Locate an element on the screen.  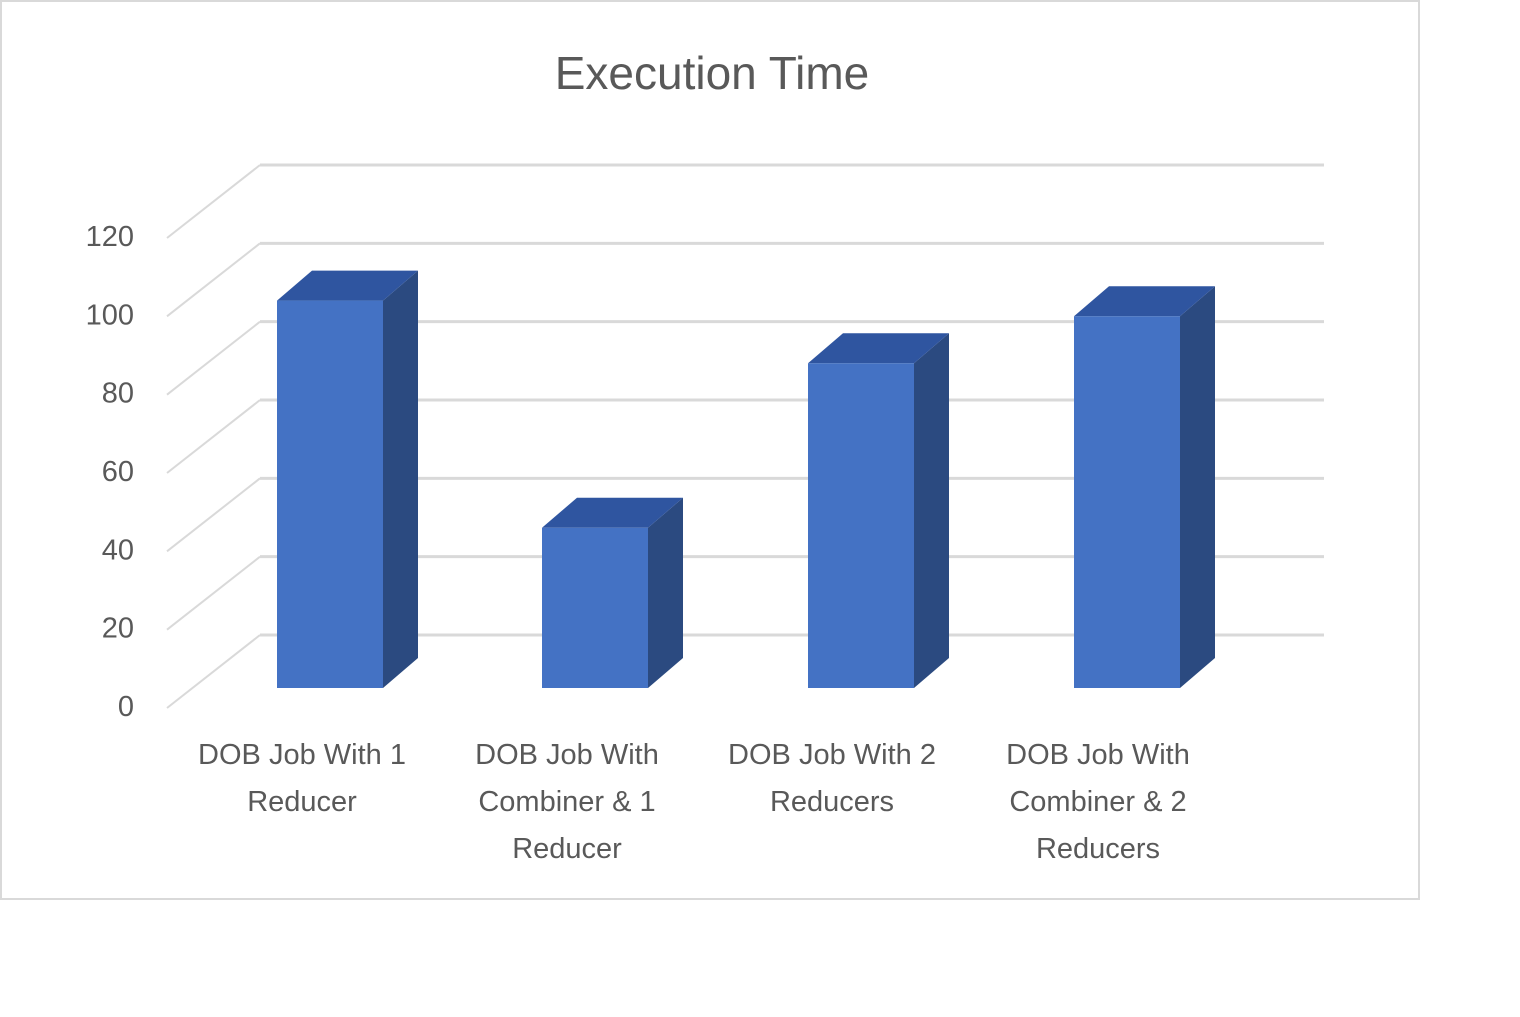
x-category-label: DOB Job With Combiner & 1 Reducer is located at coordinates (567, 802).